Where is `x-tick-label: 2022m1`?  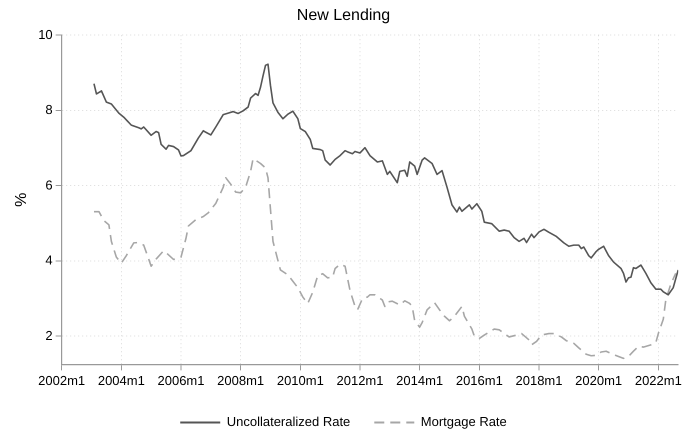
x-tick-label: 2022m1 is located at coordinates (658, 380).